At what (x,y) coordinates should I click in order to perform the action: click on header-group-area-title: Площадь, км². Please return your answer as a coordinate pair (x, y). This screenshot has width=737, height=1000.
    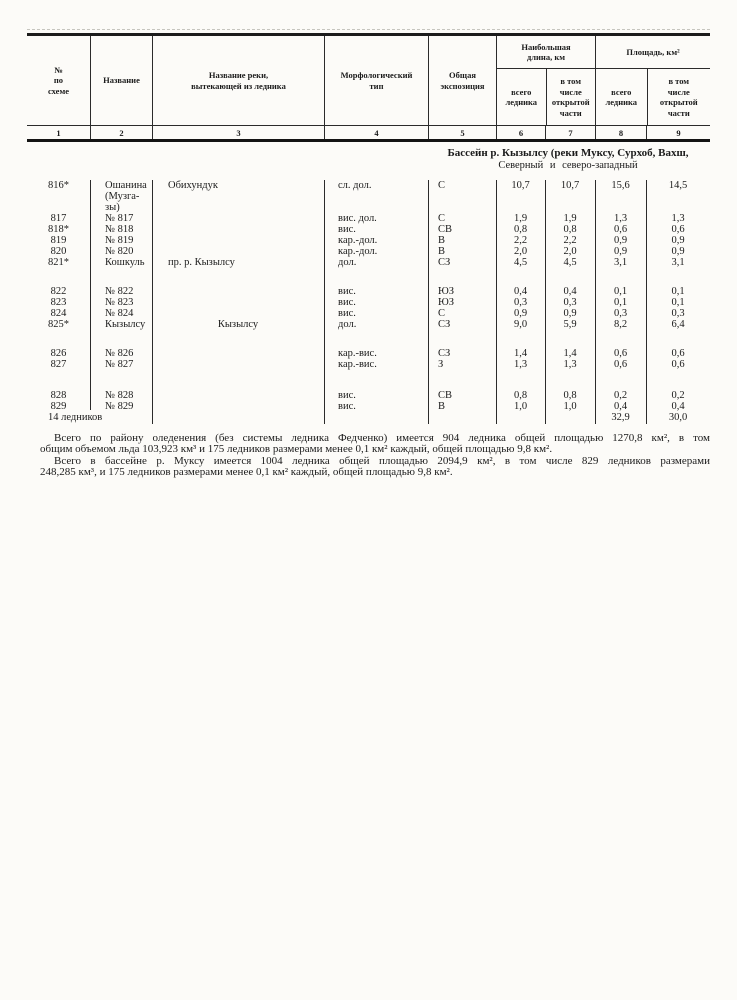
    Looking at the image, I should click on (653, 52).